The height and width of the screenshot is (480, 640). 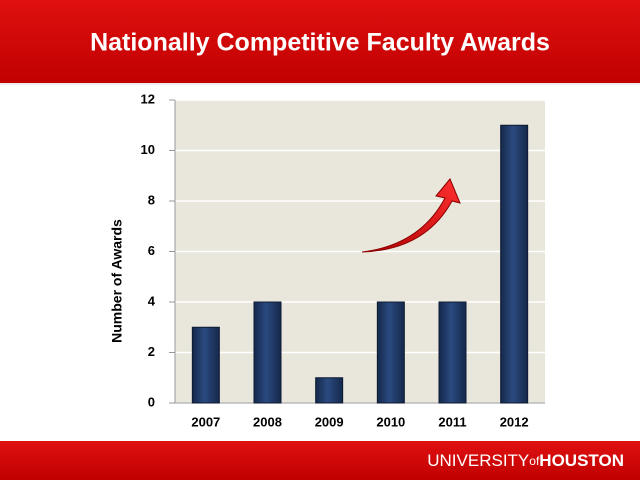 What do you see at coordinates (320, 460) in the screenshot?
I see `footer-band` at bounding box center [320, 460].